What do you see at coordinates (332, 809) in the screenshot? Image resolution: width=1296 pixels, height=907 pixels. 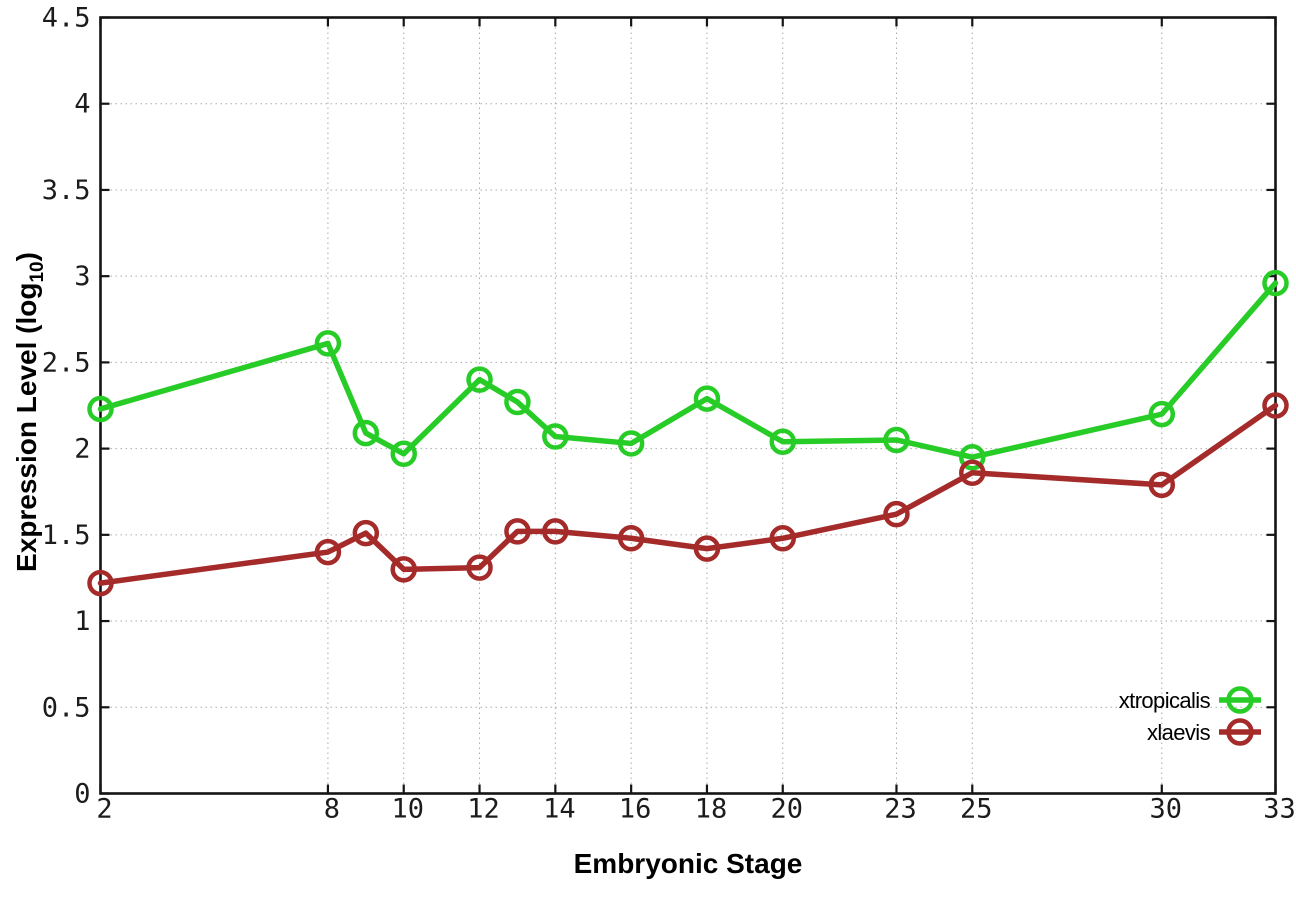 I see `x-tick-label: 8` at bounding box center [332, 809].